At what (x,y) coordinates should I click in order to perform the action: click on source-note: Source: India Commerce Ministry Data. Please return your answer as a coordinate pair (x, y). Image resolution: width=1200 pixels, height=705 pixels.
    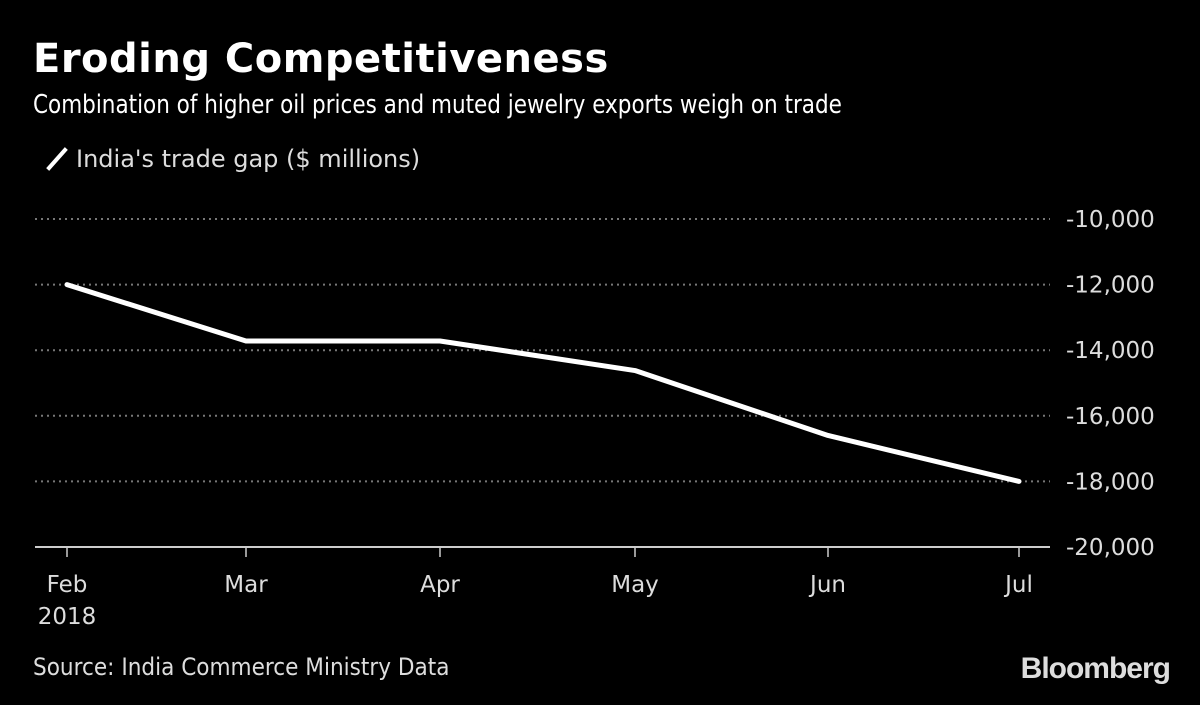
    Looking at the image, I should click on (241, 667).